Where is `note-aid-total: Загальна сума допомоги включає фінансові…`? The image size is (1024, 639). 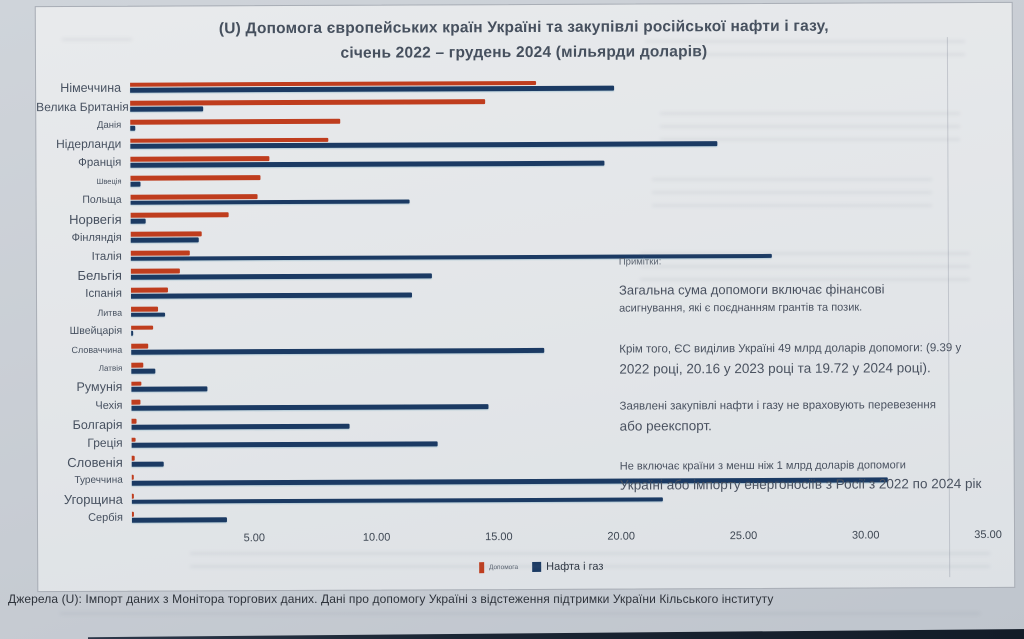 note-aid-total: Загальна сума допомоги включає фінансові… is located at coordinates (751, 298).